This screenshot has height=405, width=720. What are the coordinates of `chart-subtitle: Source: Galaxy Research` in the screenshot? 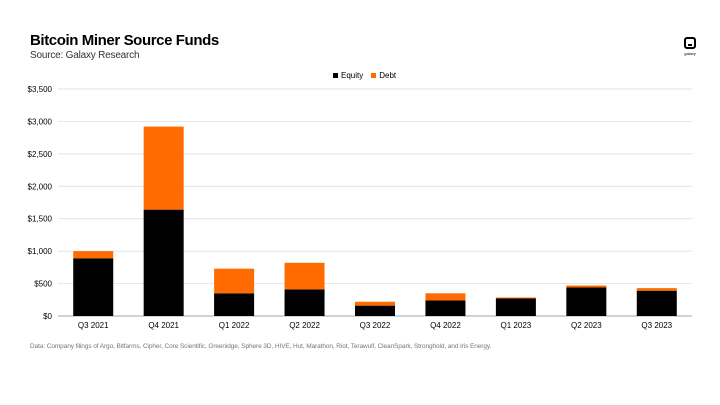 It's located at (85, 55).